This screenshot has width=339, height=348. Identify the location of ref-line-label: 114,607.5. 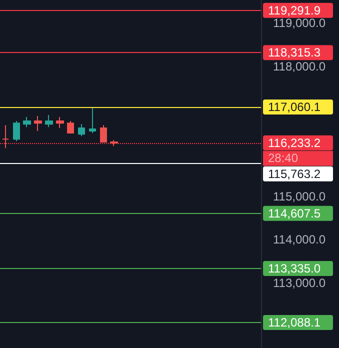
(294, 213).